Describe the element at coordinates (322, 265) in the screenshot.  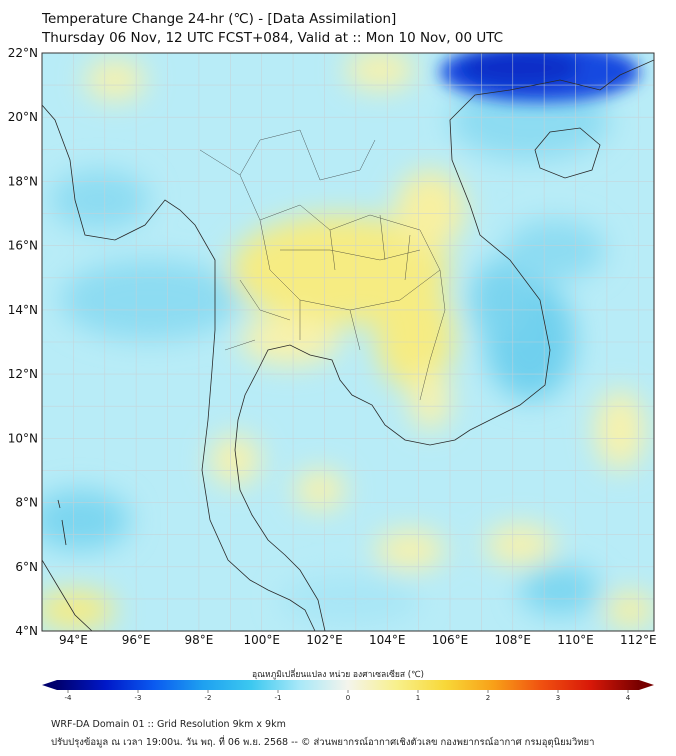
I see `province-borders` at that location.